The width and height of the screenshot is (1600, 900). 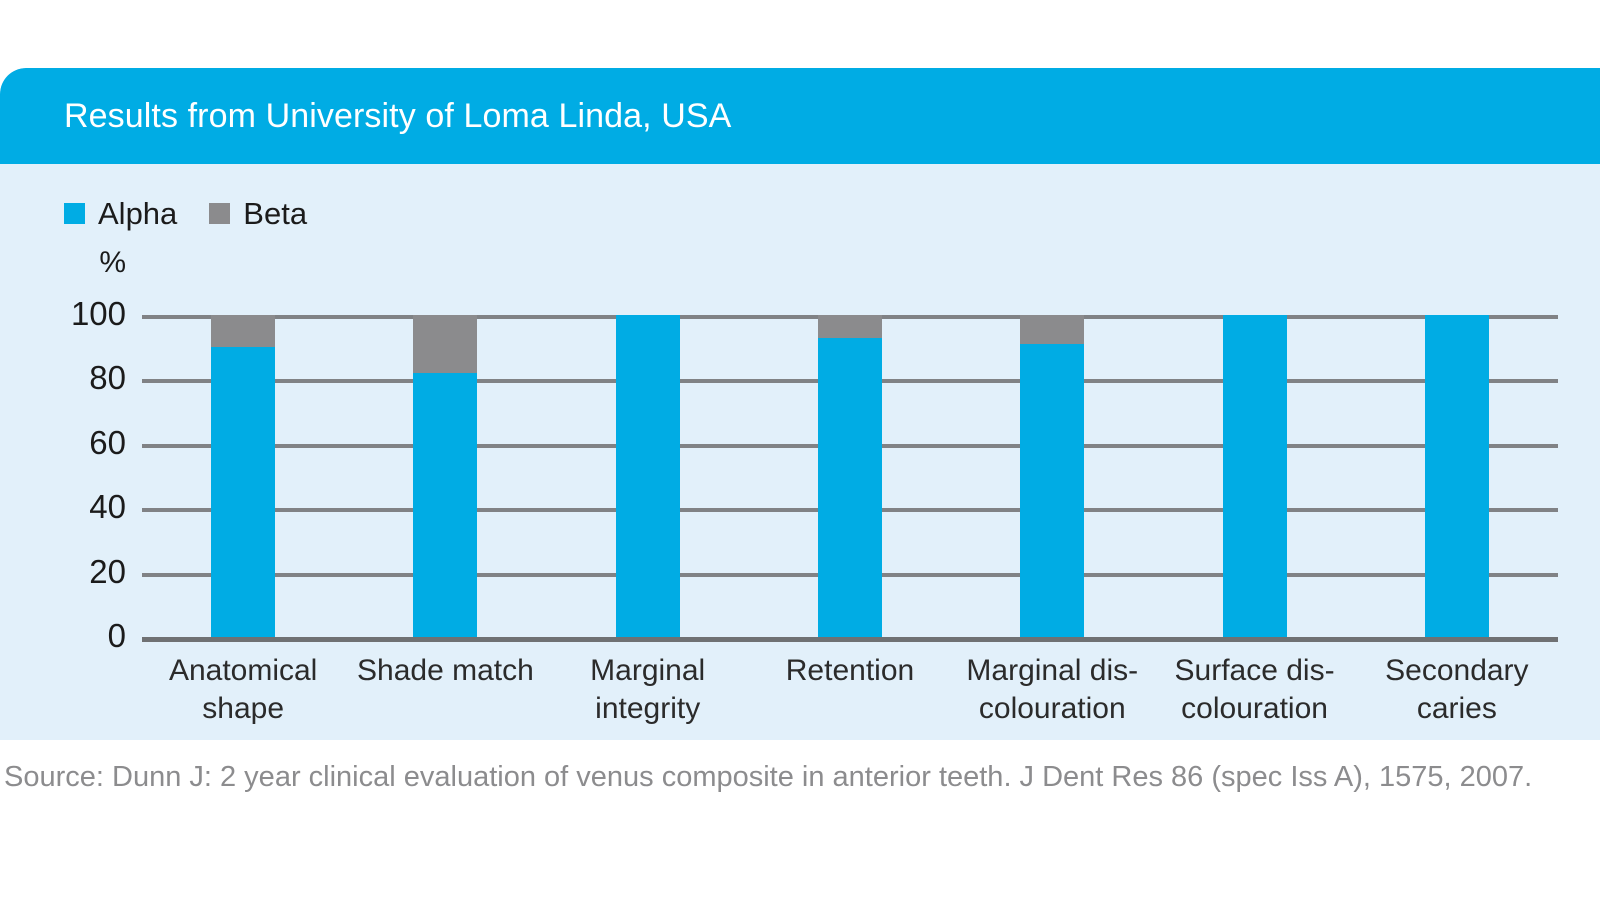 What do you see at coordinates (107, 507) in the screenshot?
I see `y-axis-tick-label: 40` at bounding box center [107, 507].